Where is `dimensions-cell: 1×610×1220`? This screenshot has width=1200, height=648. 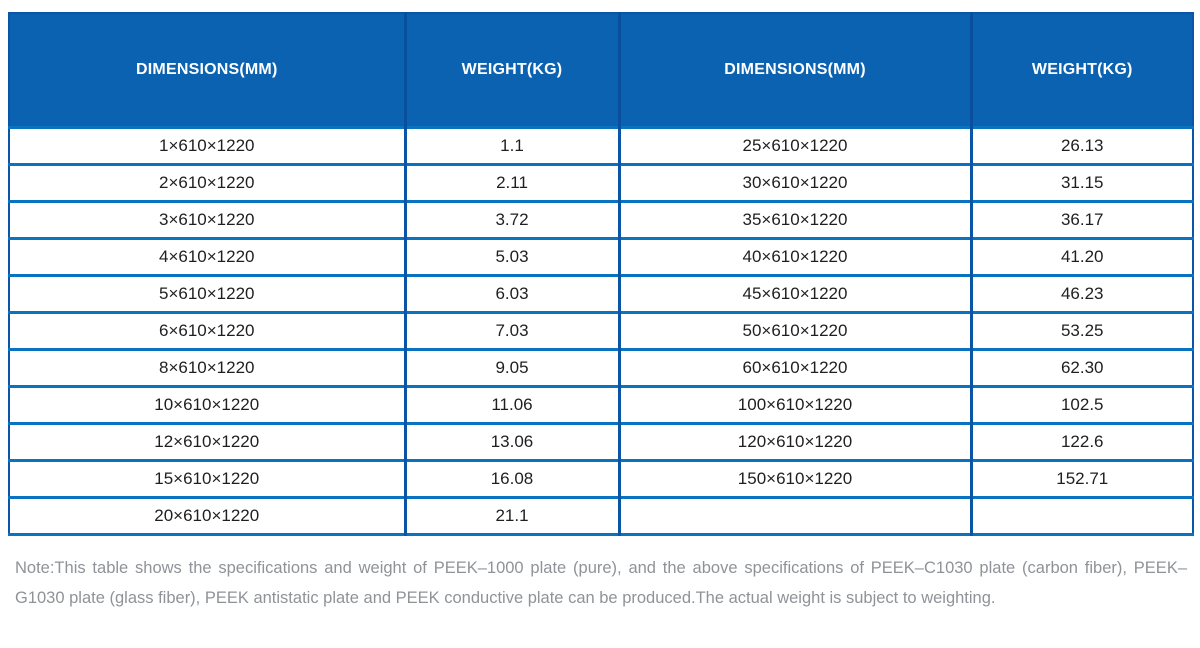 dimensions-cell: 1×610×1220 is located at coordinates (207, 144).